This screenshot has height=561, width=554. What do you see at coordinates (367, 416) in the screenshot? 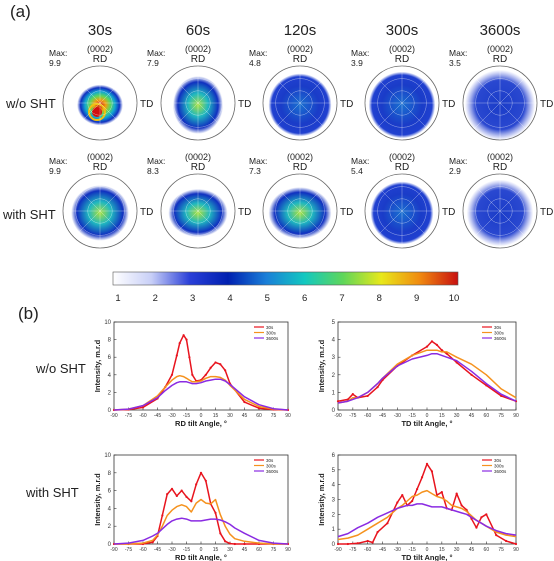
I see `x-tick-label: -60` at bounding box center [367, 416].